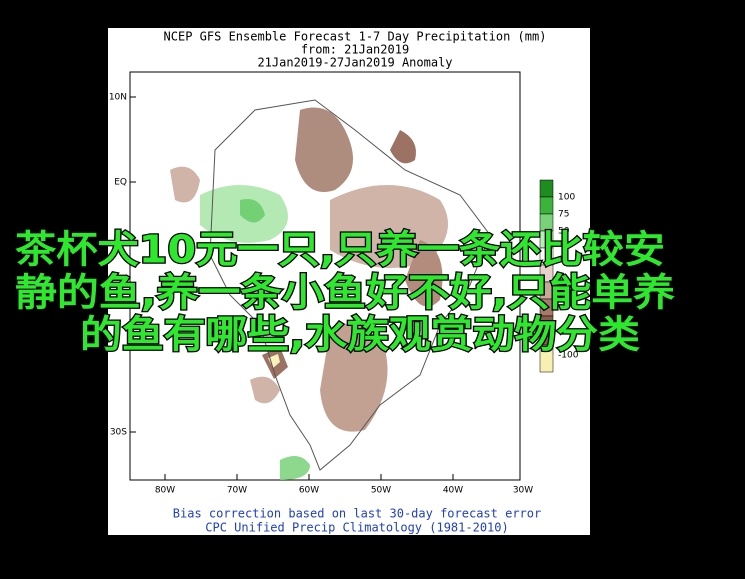  Describe the element at coordinates (118, 433) in the screenshot. I see `lat-label: 30S` at that location.